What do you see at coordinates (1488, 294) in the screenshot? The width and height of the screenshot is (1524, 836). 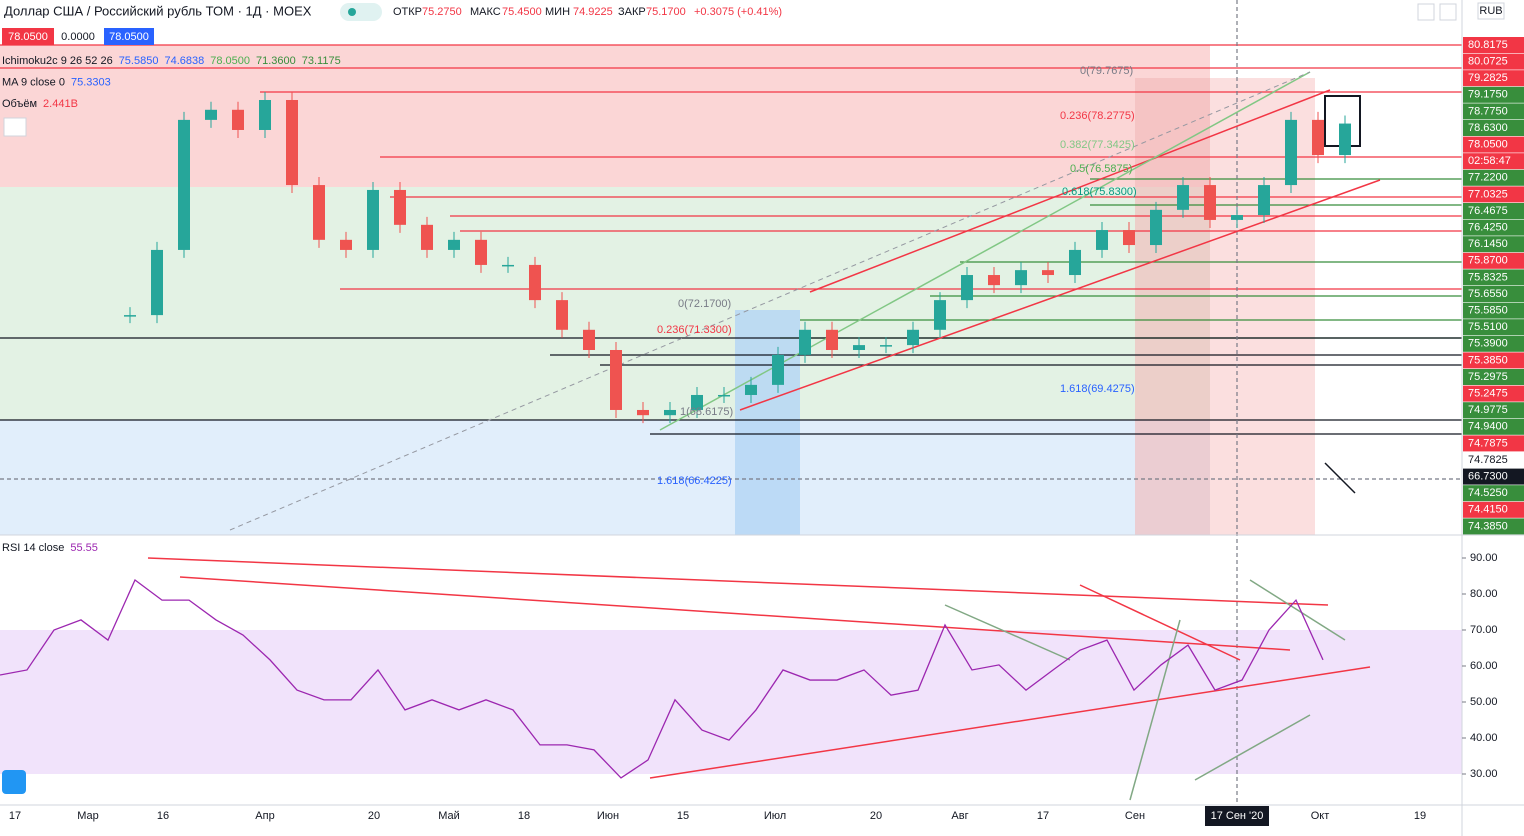 I see `price-label: 75.6550` at bounding box center [1488, 294].